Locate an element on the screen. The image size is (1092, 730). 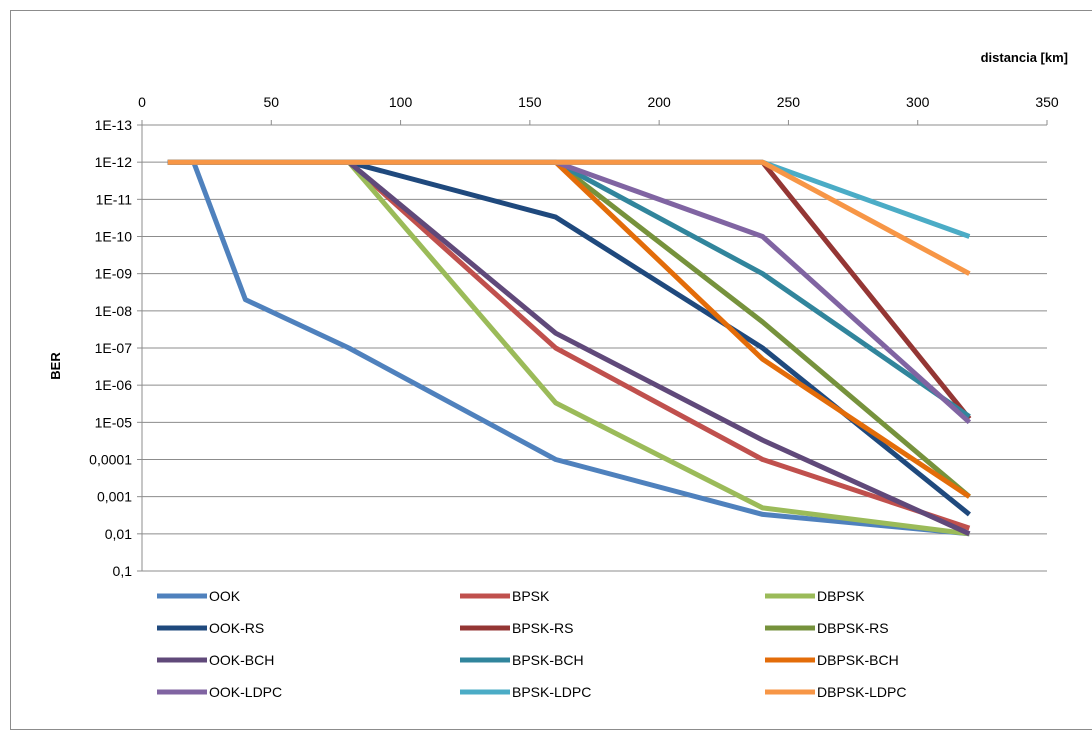
legend-label: DBPSK-BCH is located at coordinates (858, 660).